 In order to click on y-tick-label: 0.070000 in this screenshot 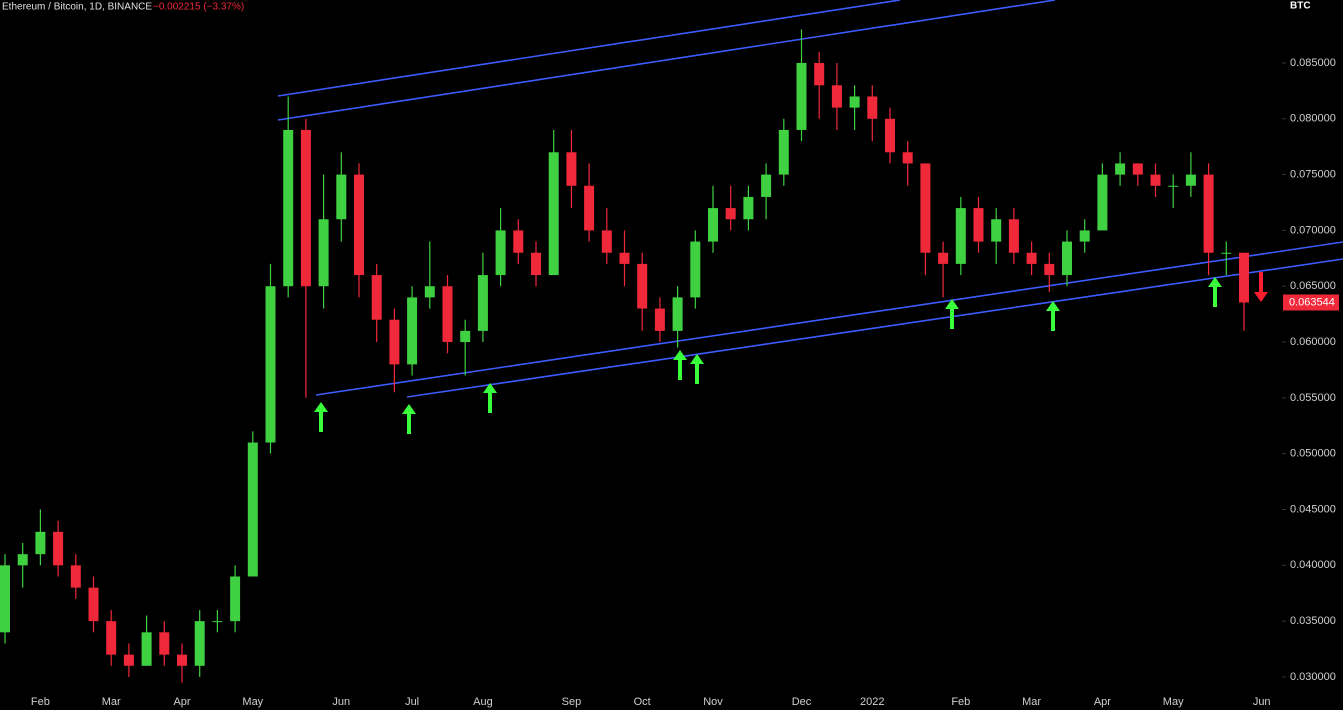, I will do `click(1313, 230)`.